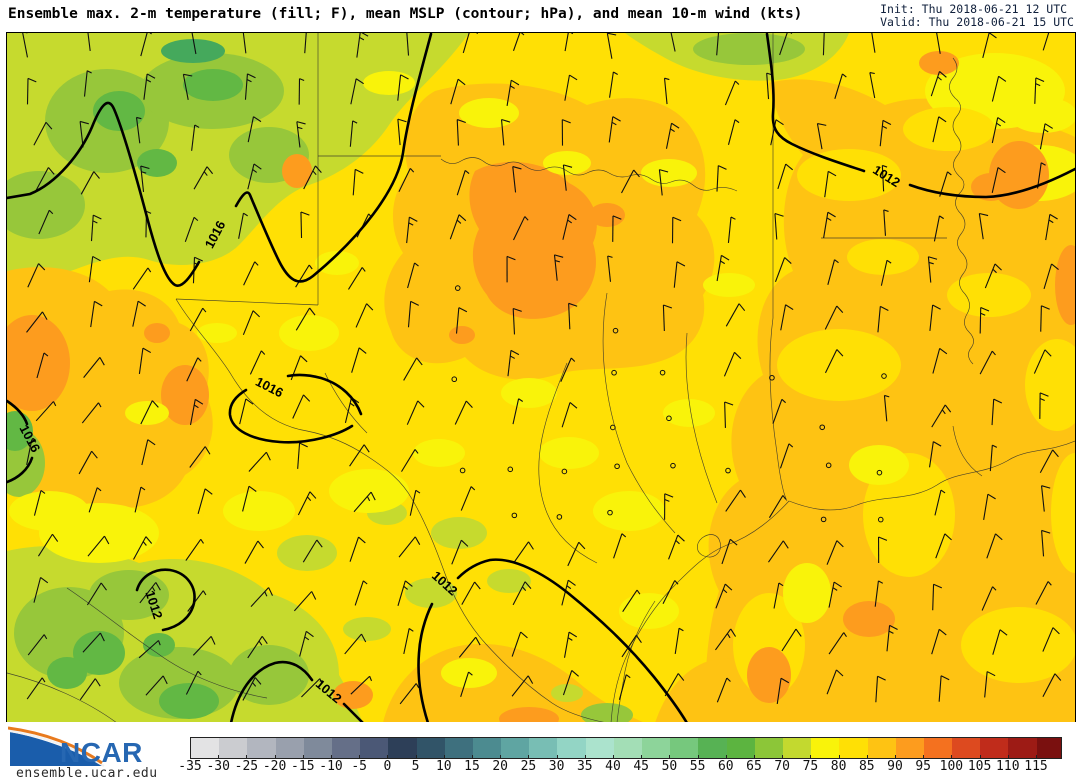 This screenshot has width=1080, height=781. What do you see at coordinates (641, 764) in the screenshot?
I see `colorbar-tick: 45` at bounding box center [641, 764].